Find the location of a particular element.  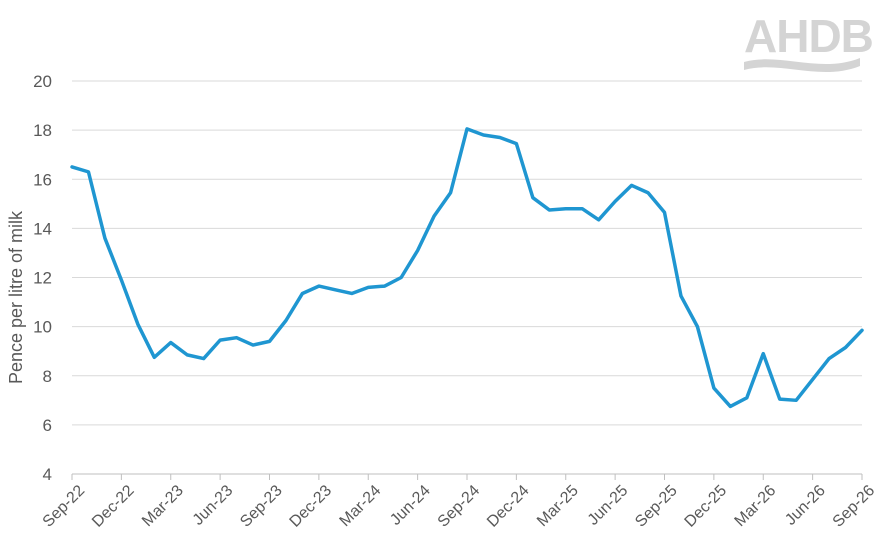

x-tick-label: Dec-24 is located at coordinates (508, 506).